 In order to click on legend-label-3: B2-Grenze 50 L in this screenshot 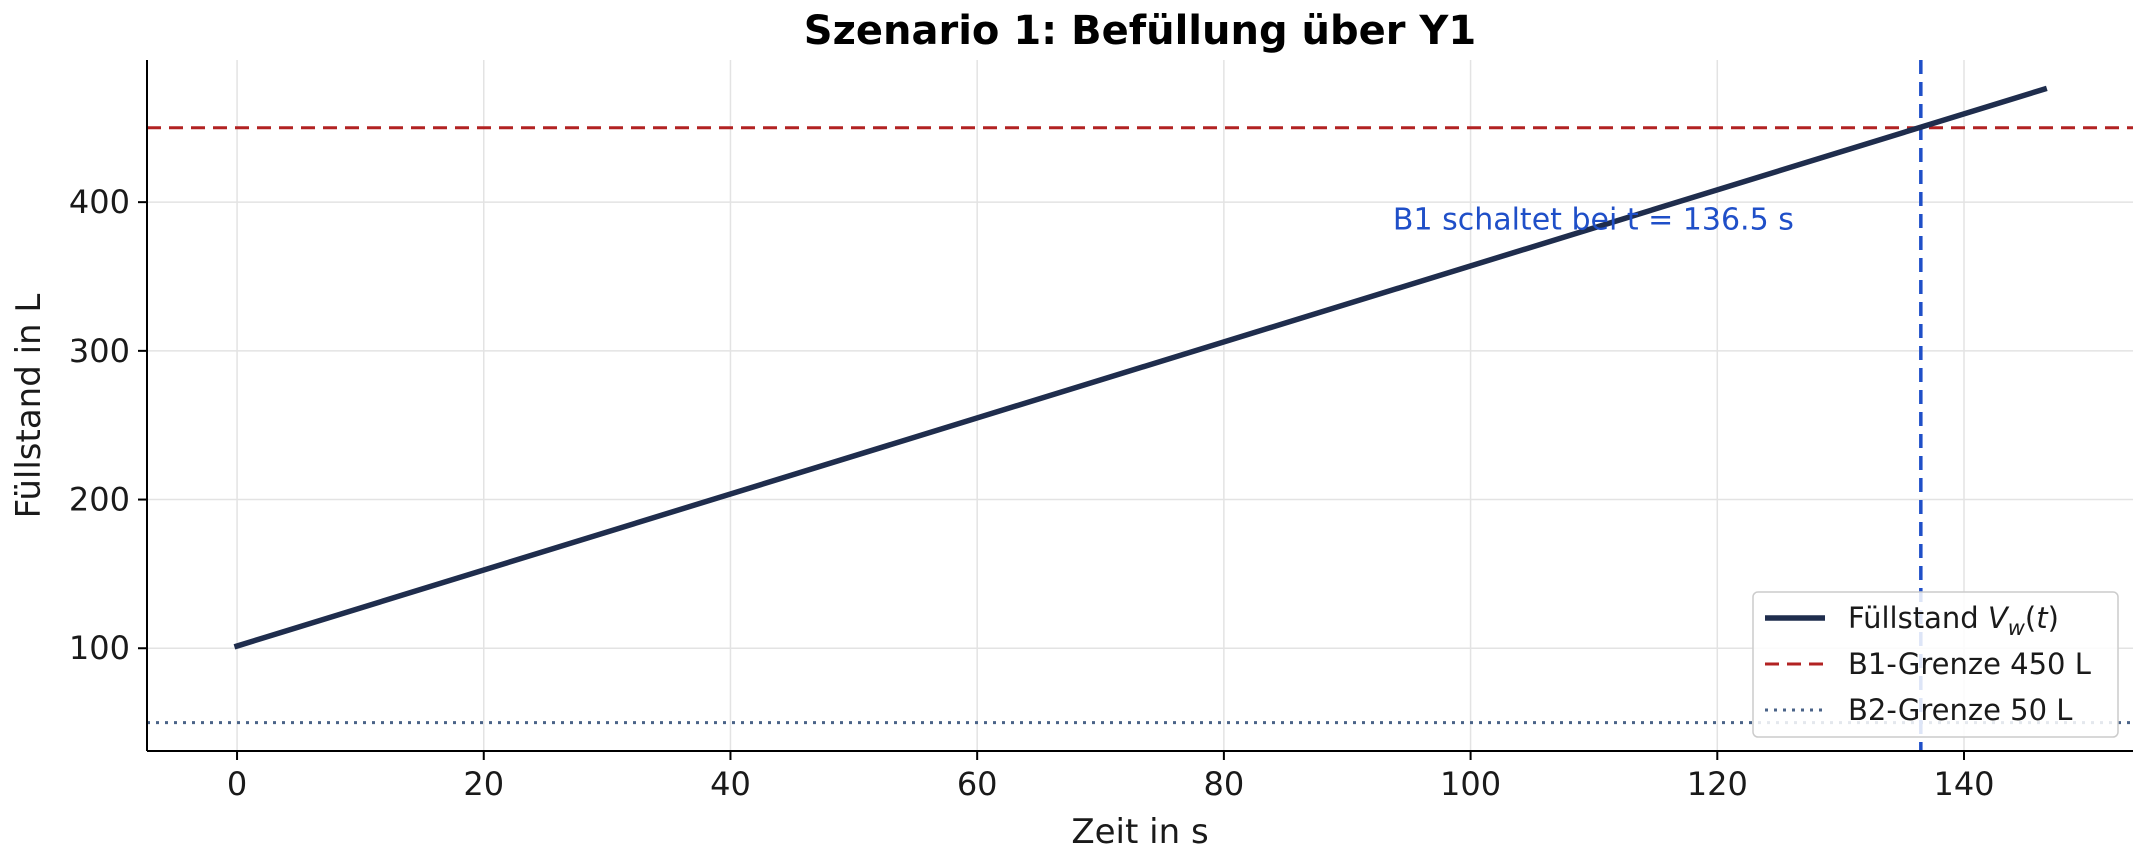, I will do `click(1960, 710)`.